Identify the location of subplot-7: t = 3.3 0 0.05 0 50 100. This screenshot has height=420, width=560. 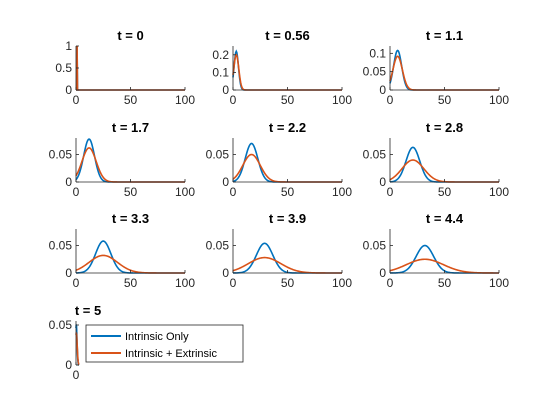
(122, 250).